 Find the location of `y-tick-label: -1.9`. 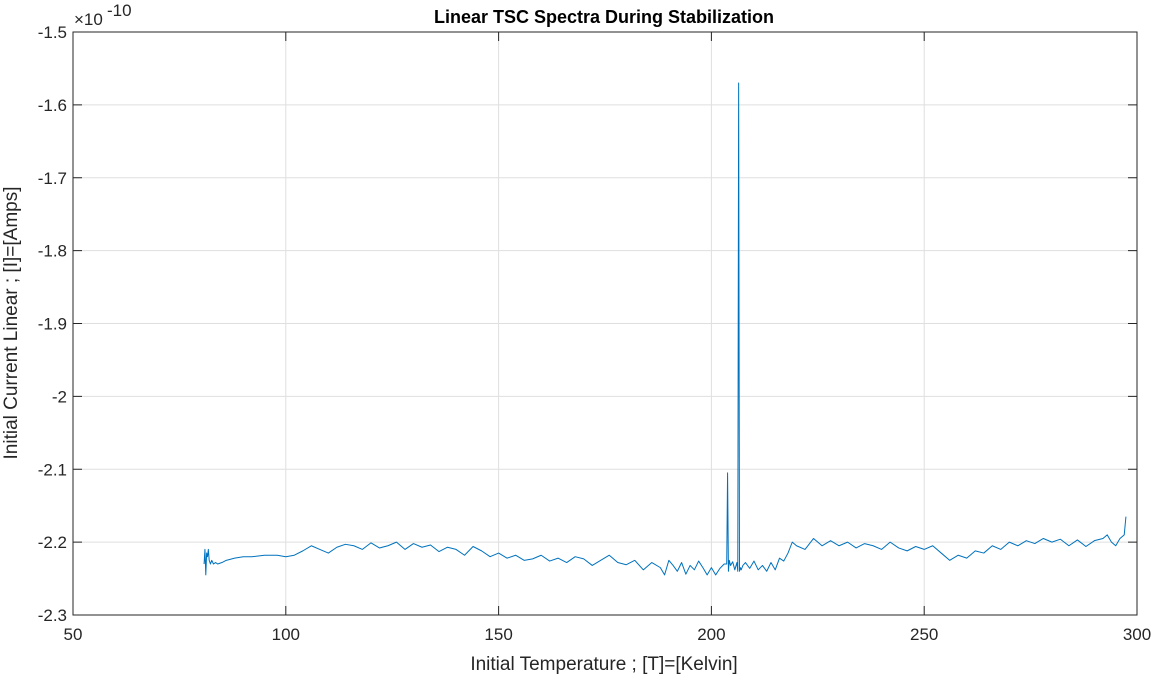

y-tick-label: -1.9 is located at coordinates (52, 324).